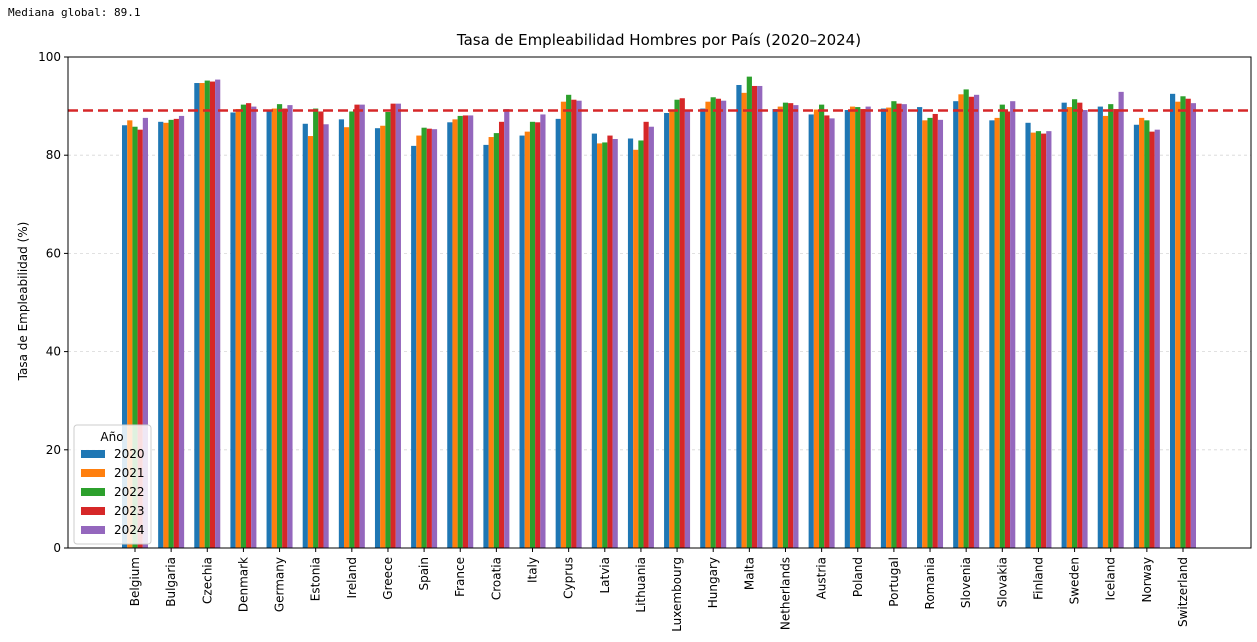 The height and width of the screenshot is (642, 1257). What do you see at coordinates (1013, 324) in the screenshot?
I see `bar-slovakia-2024` at bounding box center [1013, 324].